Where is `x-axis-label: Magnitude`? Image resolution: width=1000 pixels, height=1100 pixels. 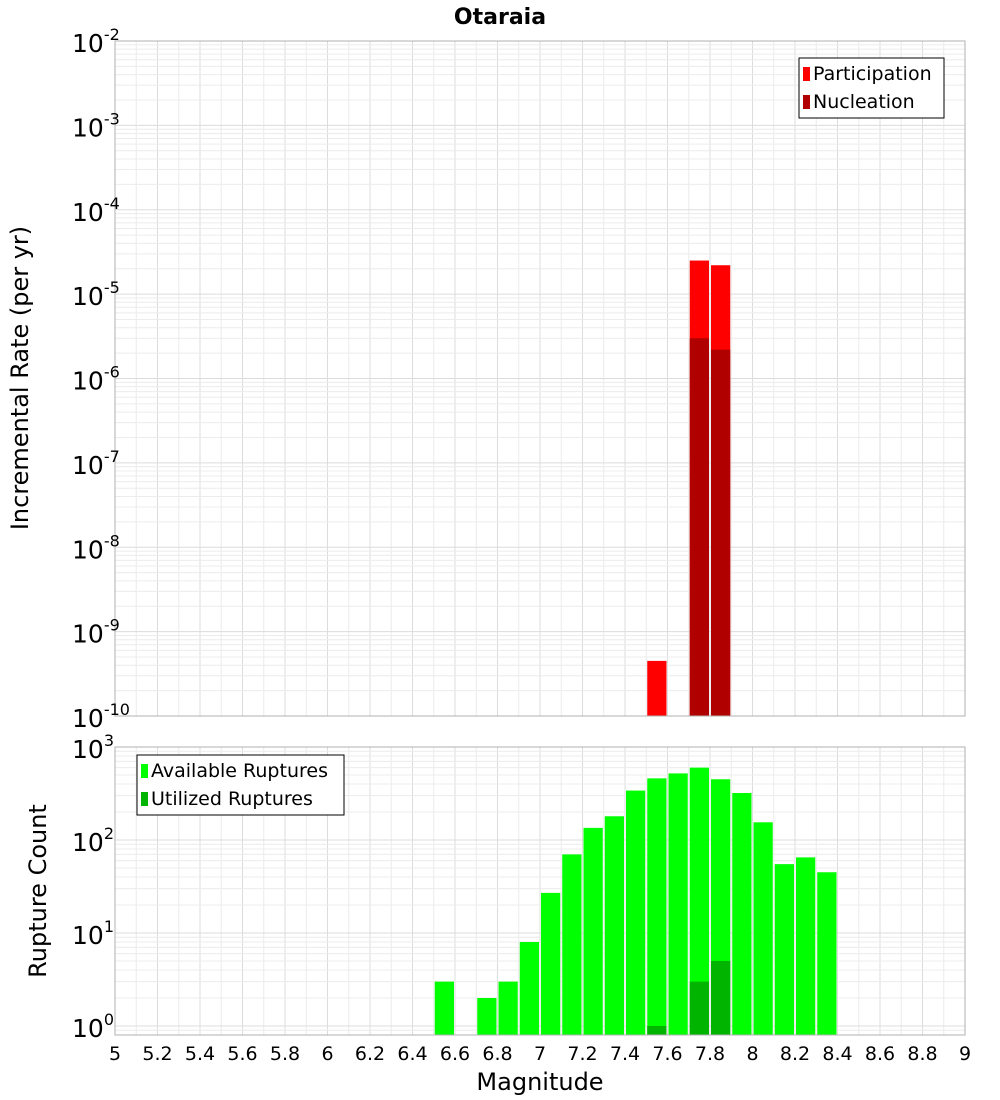 x-axis-label: Magnitude is located at coordinates (539, 1082).